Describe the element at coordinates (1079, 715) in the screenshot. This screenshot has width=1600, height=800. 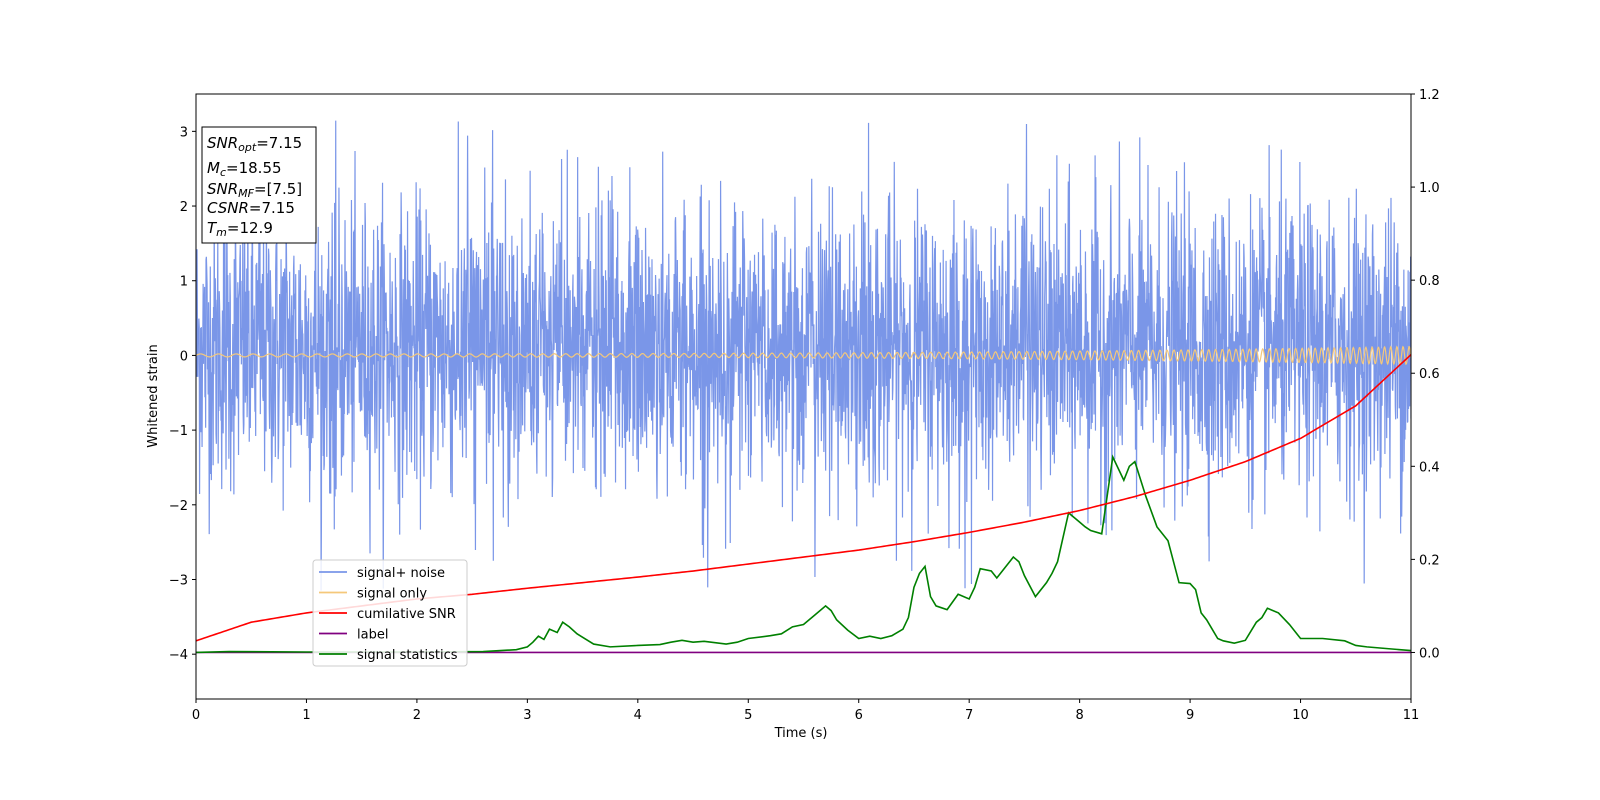
I see `x-tick-label: 8` at that location.